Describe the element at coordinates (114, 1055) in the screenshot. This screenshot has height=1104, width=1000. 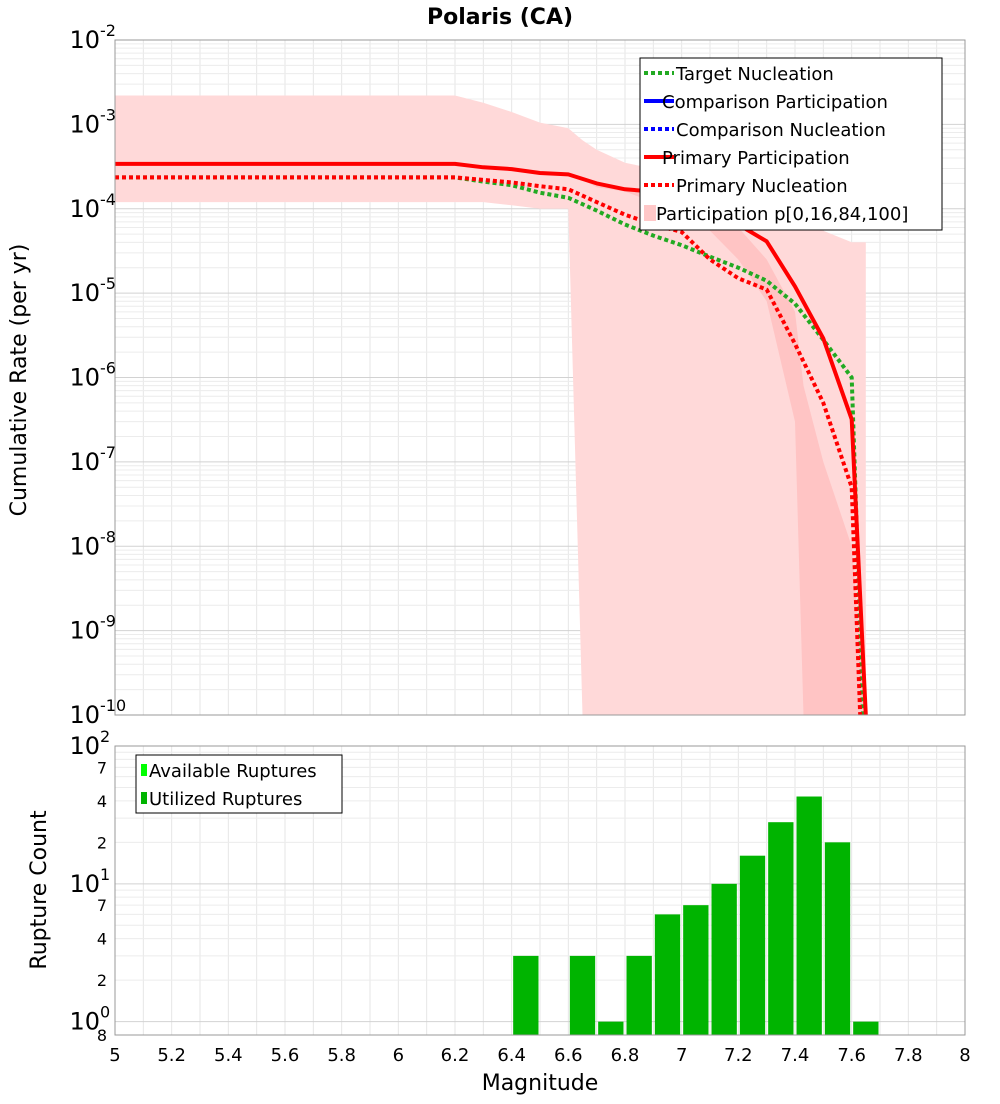
I see `x-tick-label: 5` at that location.